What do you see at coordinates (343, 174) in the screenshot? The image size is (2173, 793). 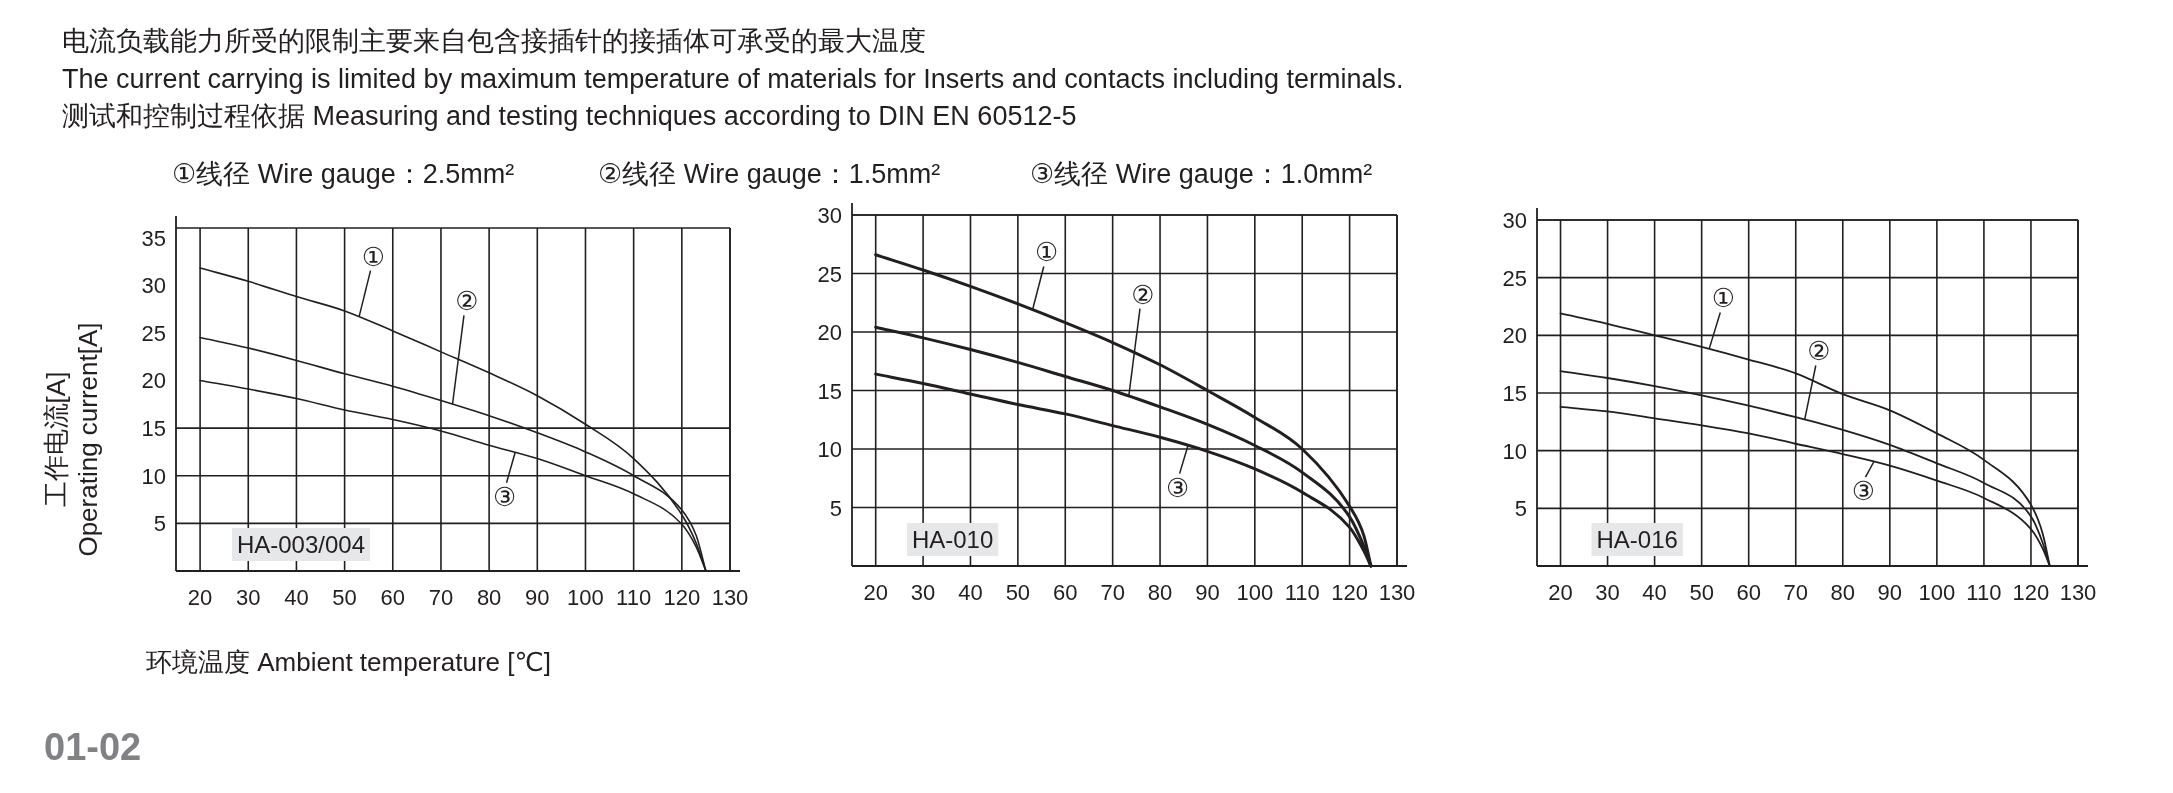 I see `text: ①线径 Wire gauge：2.5mm²` at bounding box center [343, 174].